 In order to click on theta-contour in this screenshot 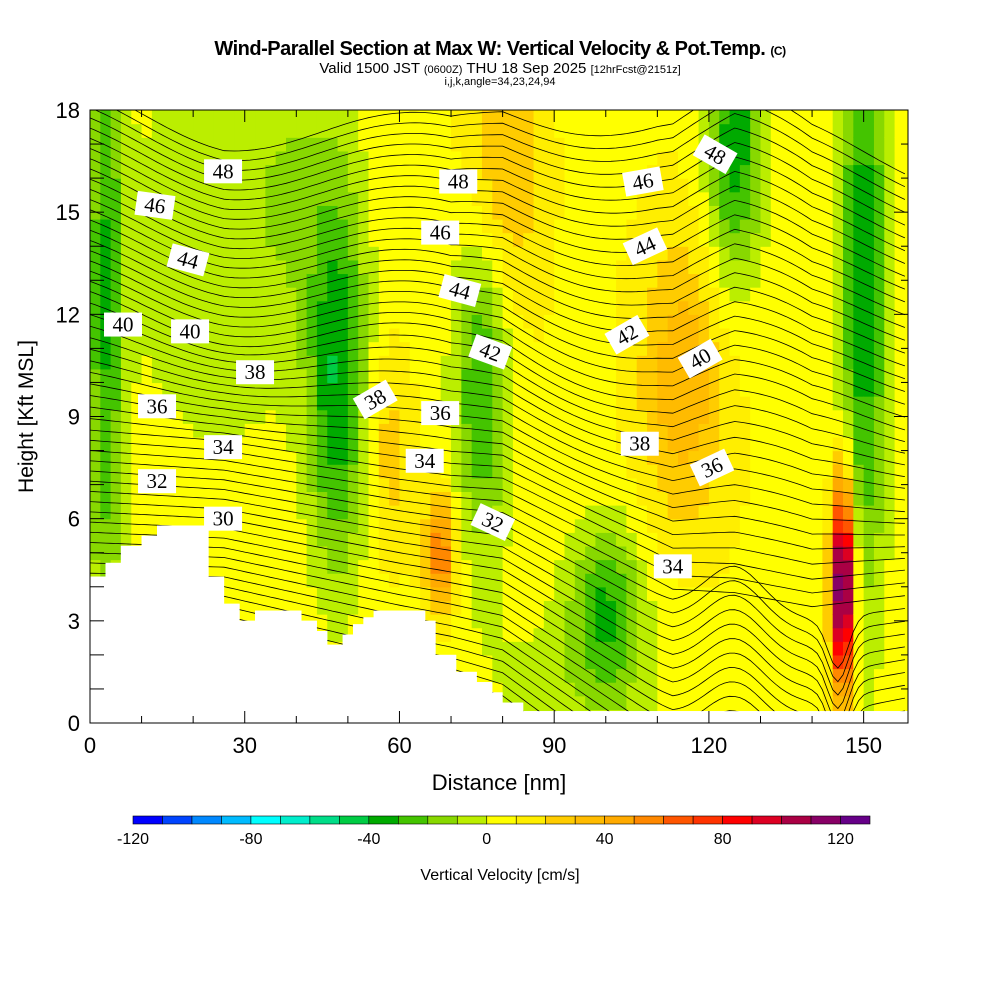, I will do `click(349, 653)`.